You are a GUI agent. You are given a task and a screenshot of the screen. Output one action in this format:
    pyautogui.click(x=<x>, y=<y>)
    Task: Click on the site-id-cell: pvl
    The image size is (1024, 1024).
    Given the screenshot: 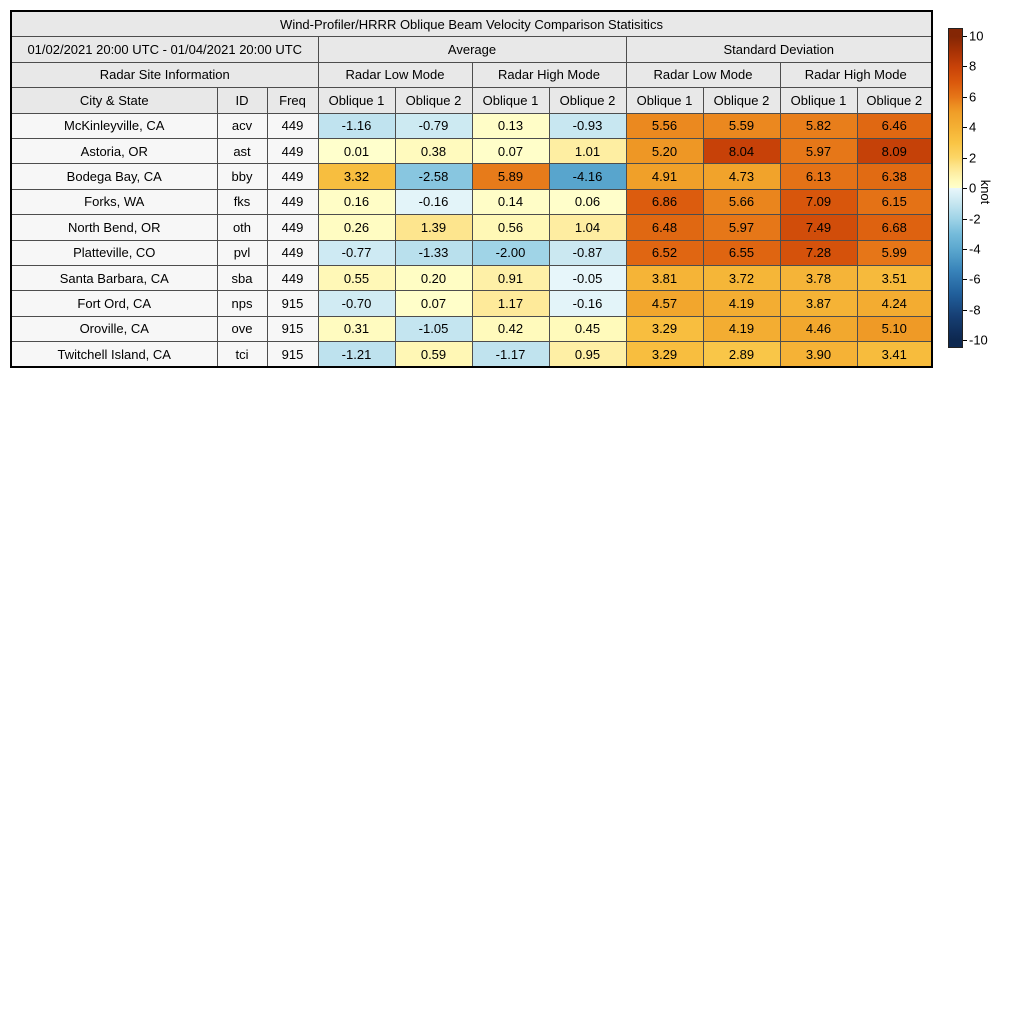 What is the action you would take?
    pyautogui.click(x=242, y=252)
    